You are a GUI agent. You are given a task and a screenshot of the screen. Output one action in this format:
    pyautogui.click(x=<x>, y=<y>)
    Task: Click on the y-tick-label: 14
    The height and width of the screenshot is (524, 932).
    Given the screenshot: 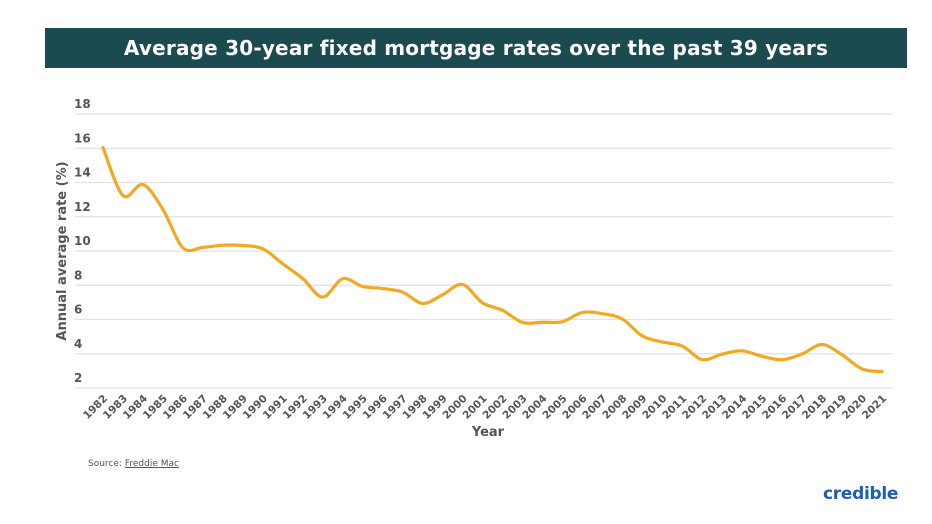 What is the action you would take?
    pyautogui.click(x=82, y=173)
    